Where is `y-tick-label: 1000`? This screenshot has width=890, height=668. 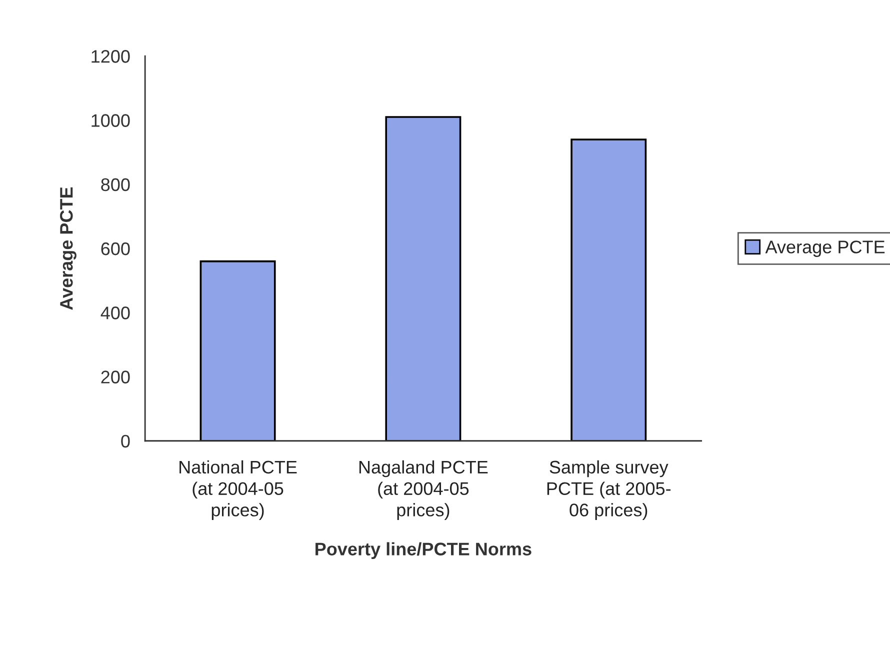 y-tick-label: 1000 is located at coordinates (111, 120).